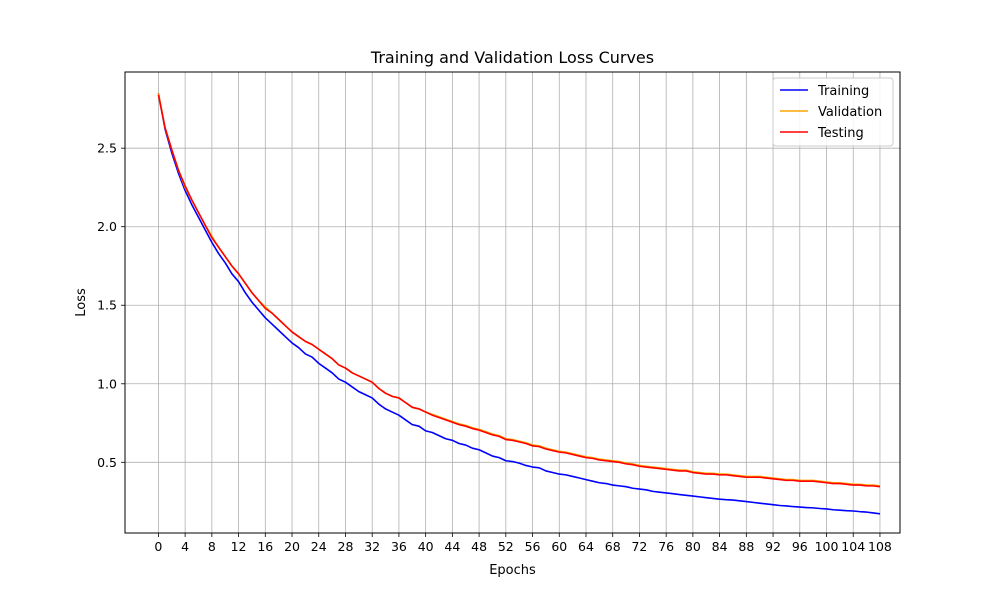 This screenshot has height=600, width=1000. Describe the element at coordinates (533, 546) in the screenshot. I see `x-tick-label: 56` at that location.